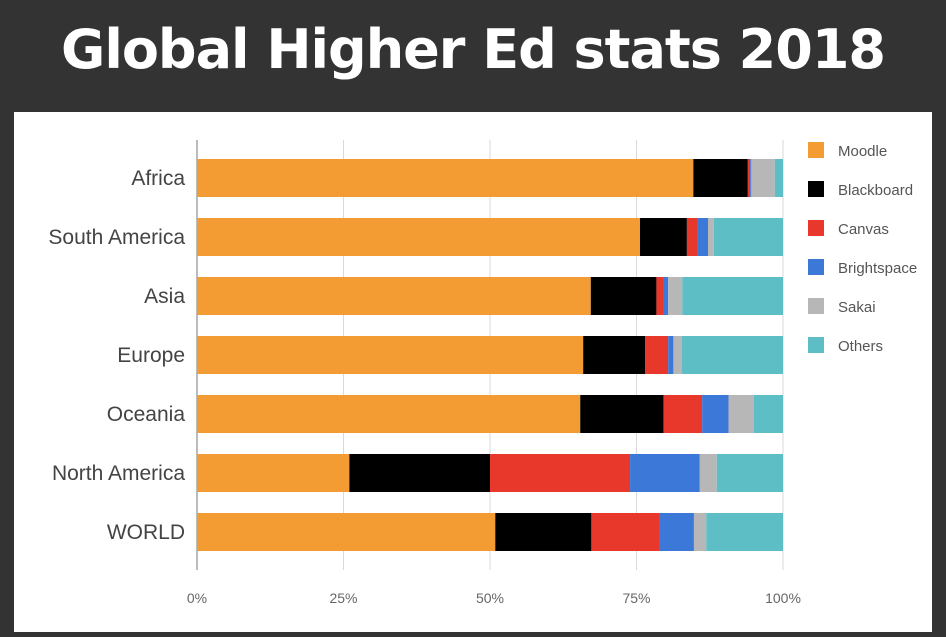 The height and width of the screenshot is (637, 946). What do you see at coordinates (816, 306) in the screenshot?
I see `legend-swatch-sakai` at bounding box center [816, 306].